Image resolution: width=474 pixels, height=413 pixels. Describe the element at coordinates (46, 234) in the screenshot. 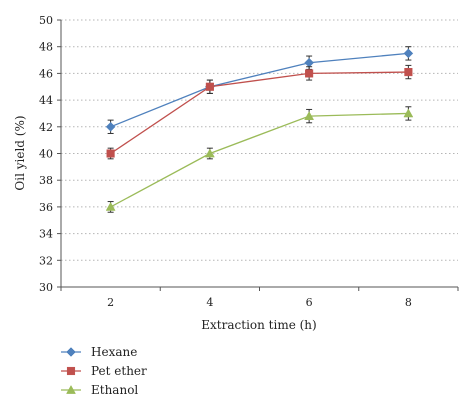

I see `y-tick-label: 34` at that location.